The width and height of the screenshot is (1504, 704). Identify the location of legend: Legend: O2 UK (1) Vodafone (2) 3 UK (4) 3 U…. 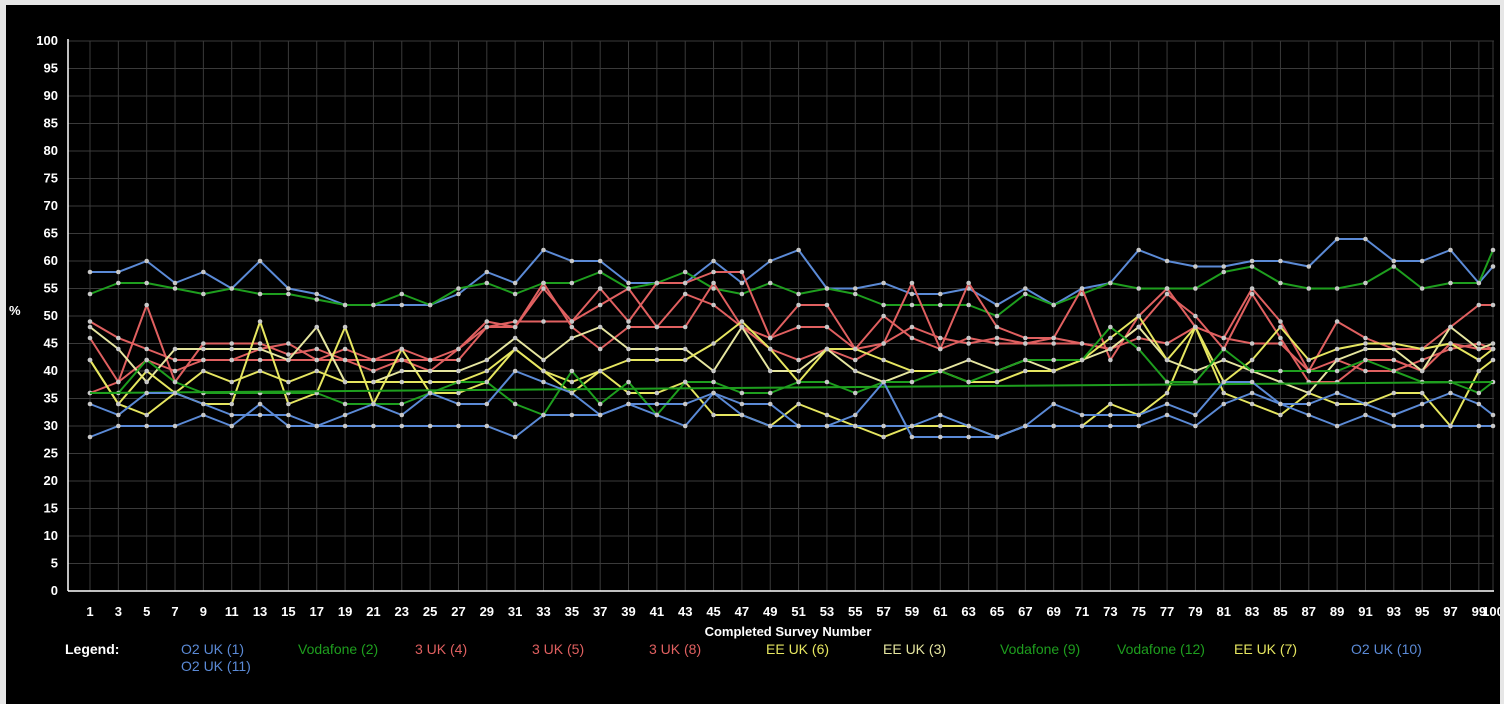
(743, 657).